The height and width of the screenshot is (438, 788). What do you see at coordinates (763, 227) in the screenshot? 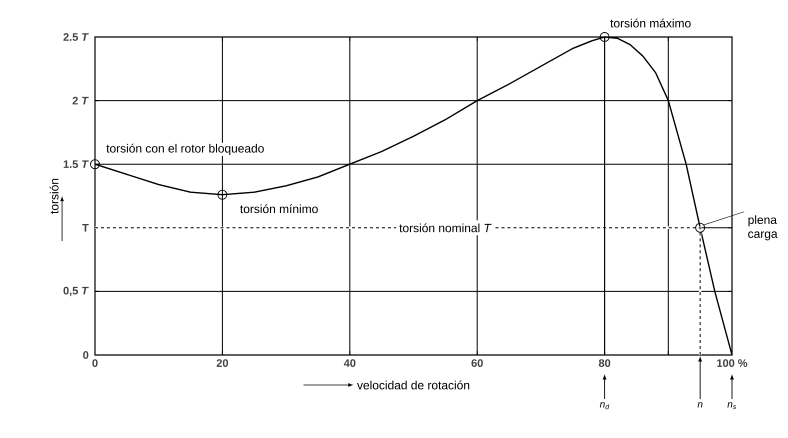
I see `annotation: plena carga` at bounding box center [763, 227].